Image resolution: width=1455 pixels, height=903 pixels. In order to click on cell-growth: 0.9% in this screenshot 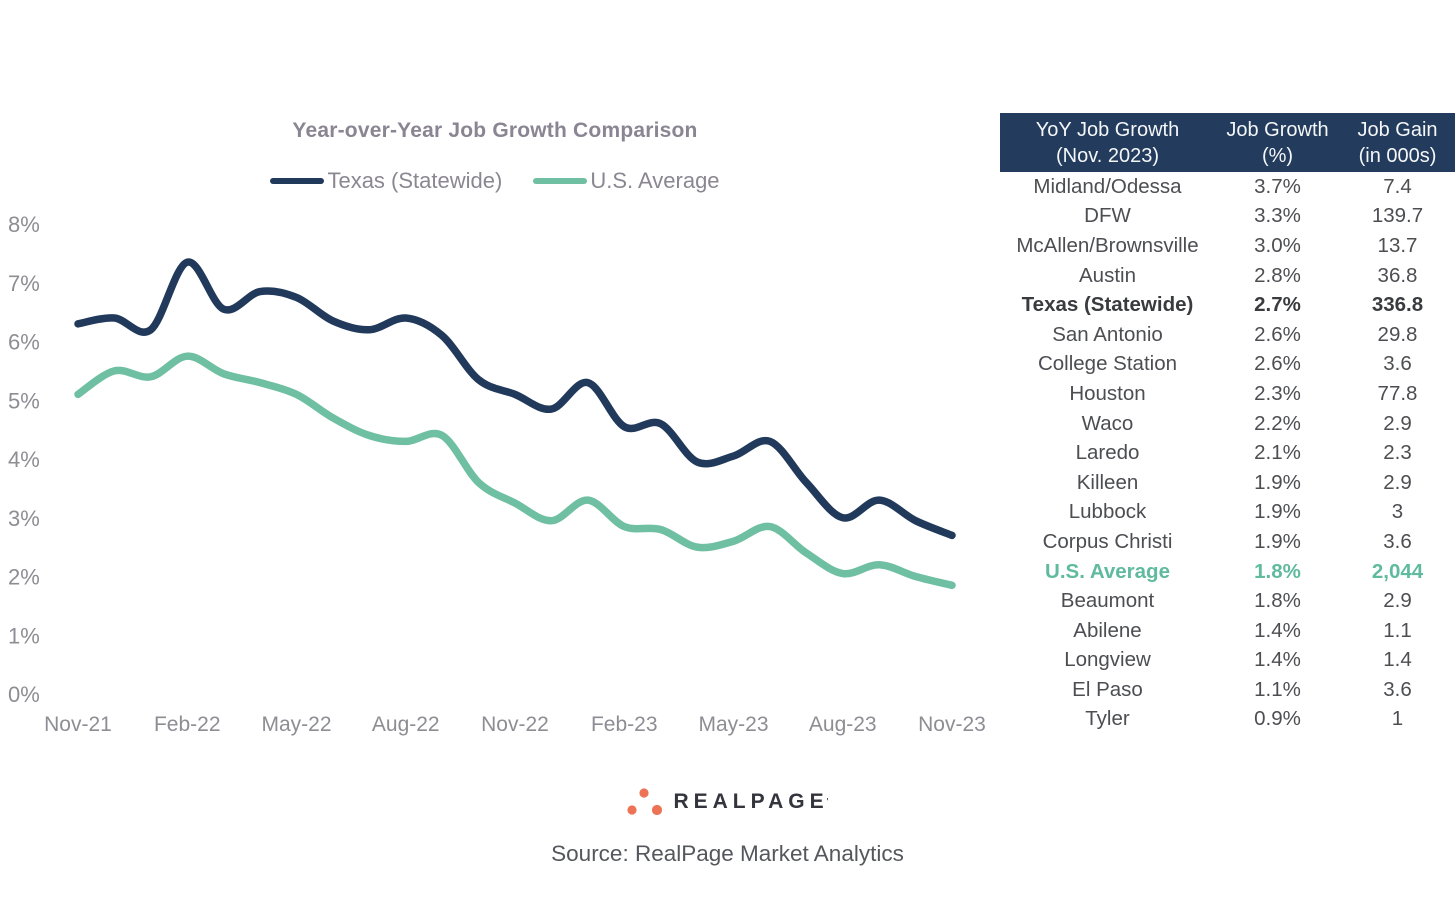, I will do `click(1277, 719)`.